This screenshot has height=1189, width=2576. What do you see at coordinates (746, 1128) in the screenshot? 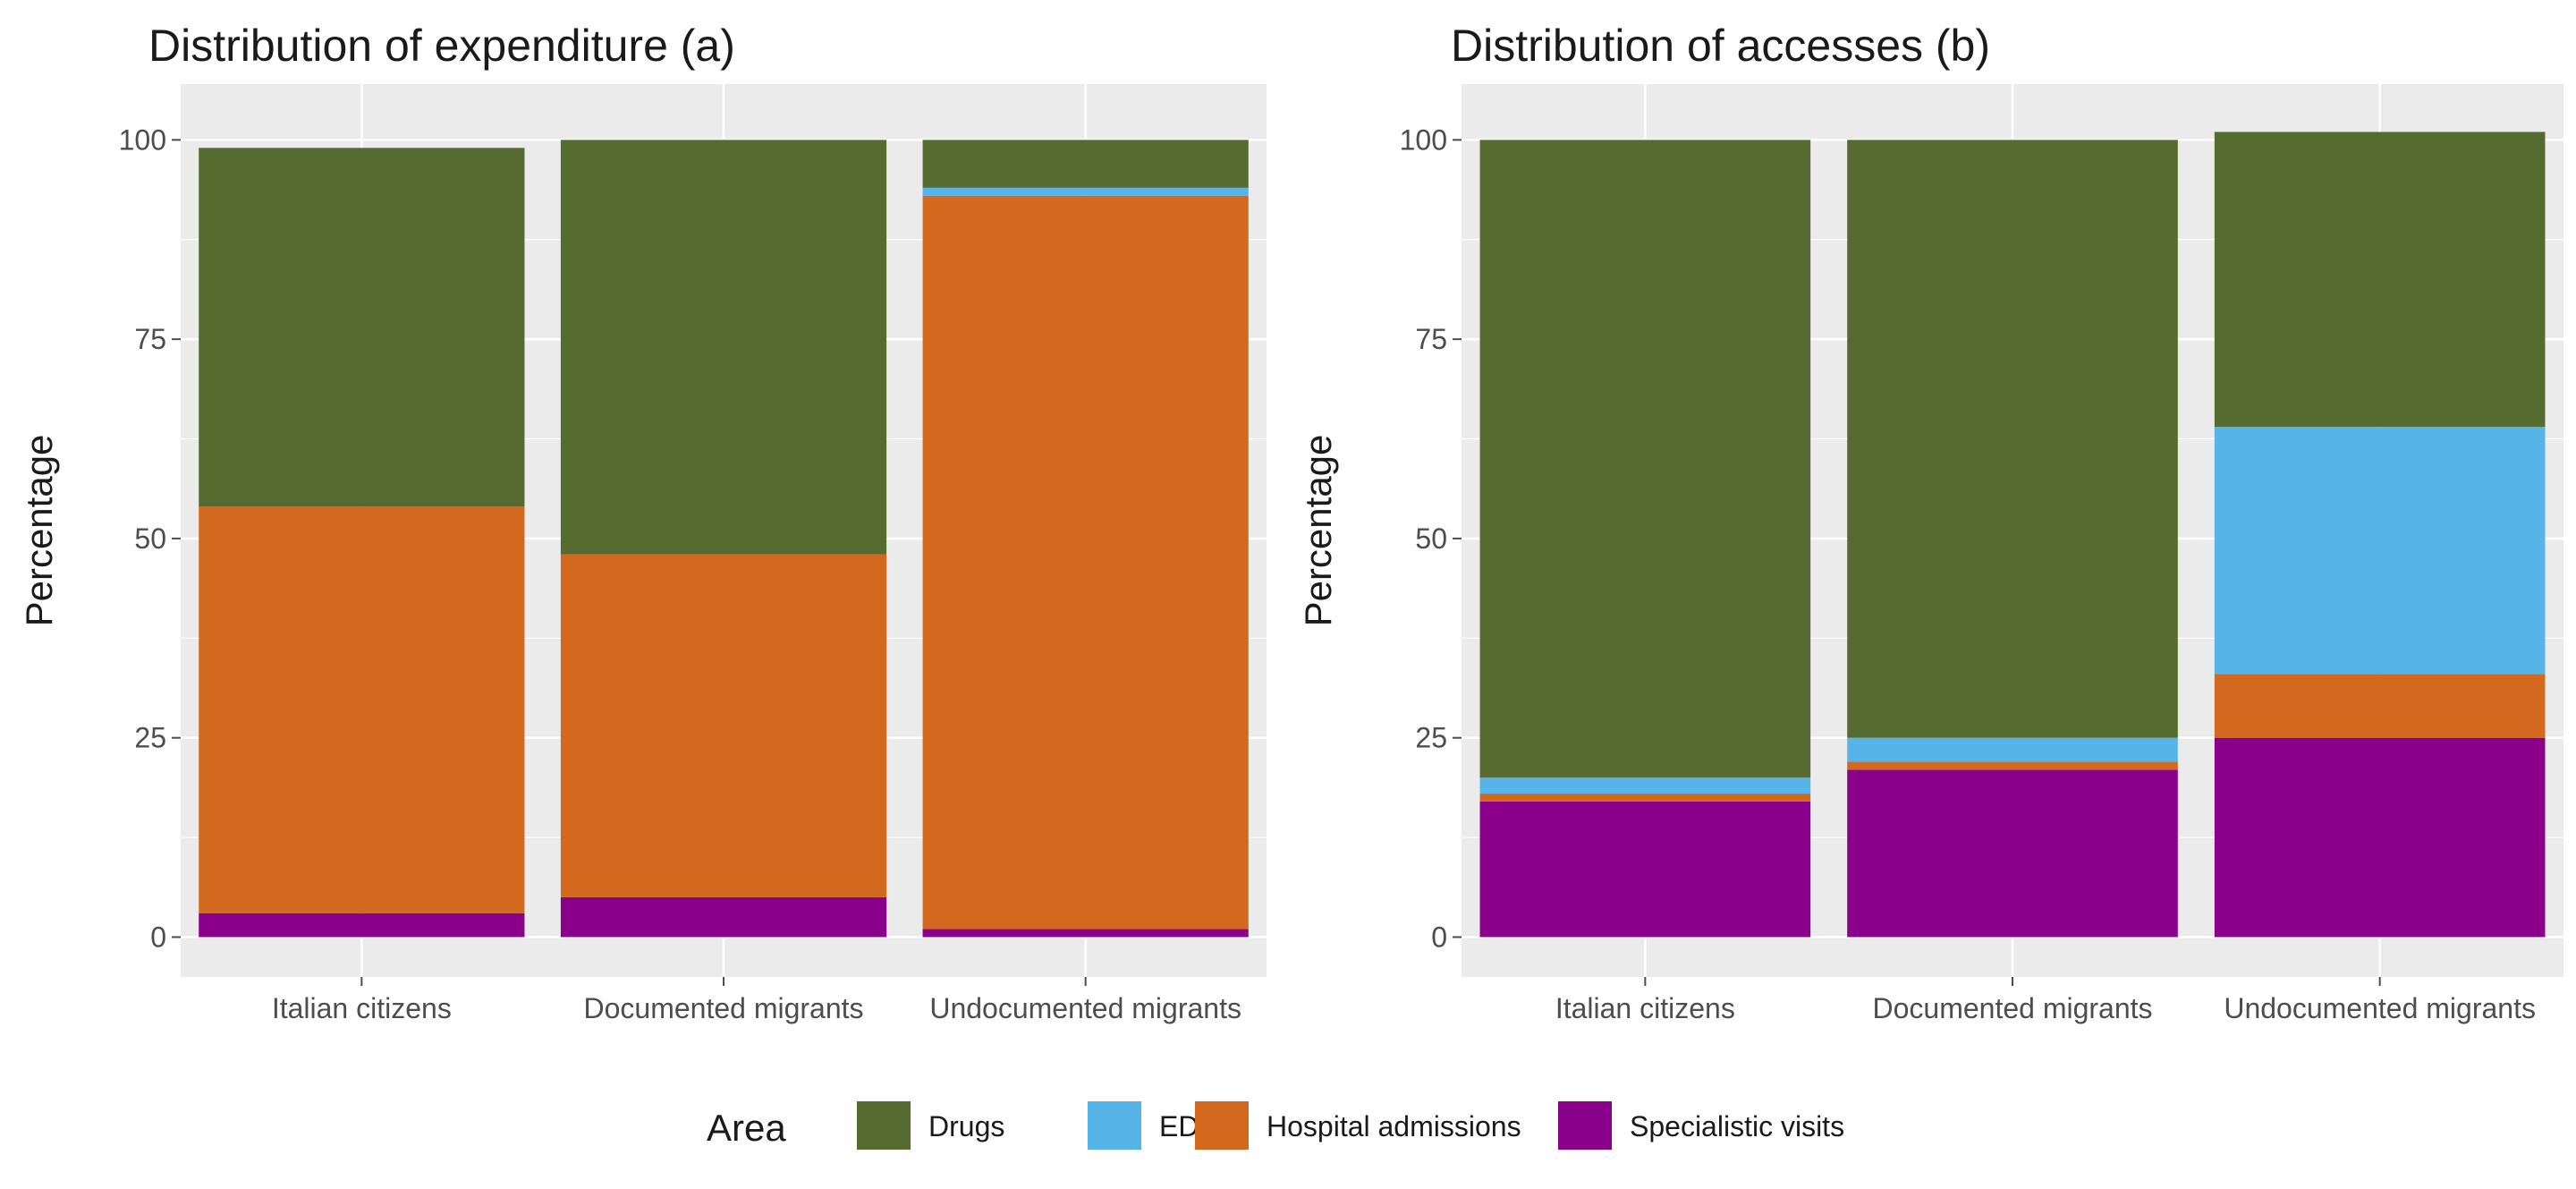
I see `legend-title: Area` at bounding box center [746, 1128].